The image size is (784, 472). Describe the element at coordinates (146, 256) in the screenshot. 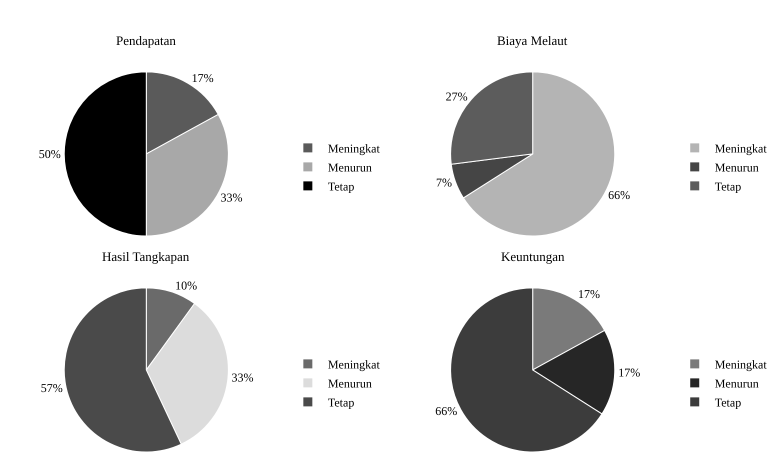

I see `chart-title: Hasil Tangkapan` at that location.